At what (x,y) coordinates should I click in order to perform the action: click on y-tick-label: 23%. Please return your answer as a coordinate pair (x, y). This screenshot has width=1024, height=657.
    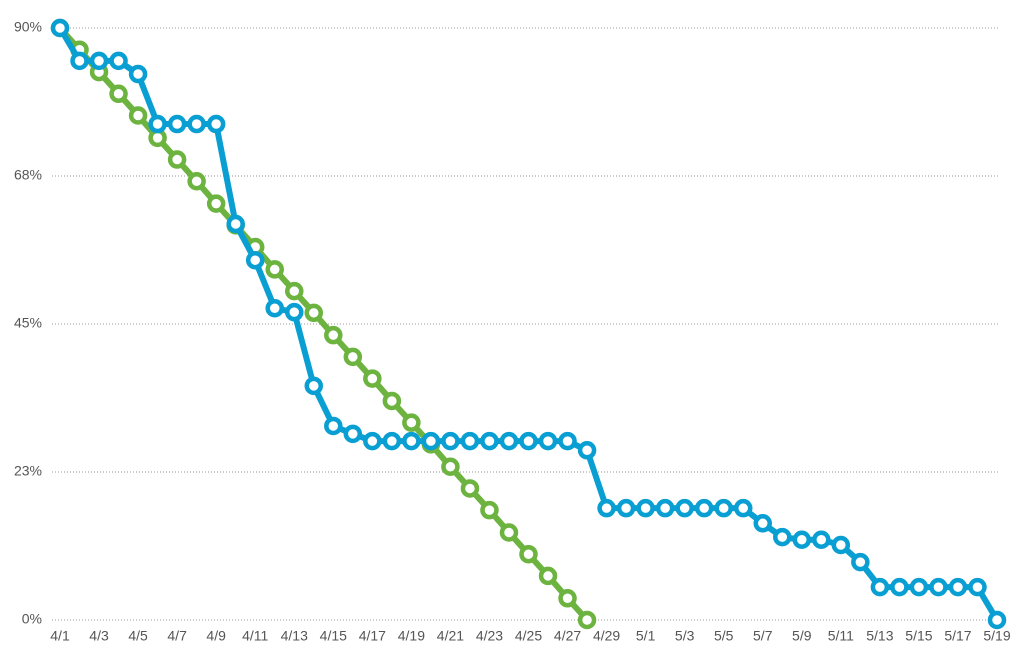
    Looking at the image, I should click on (28, 471).